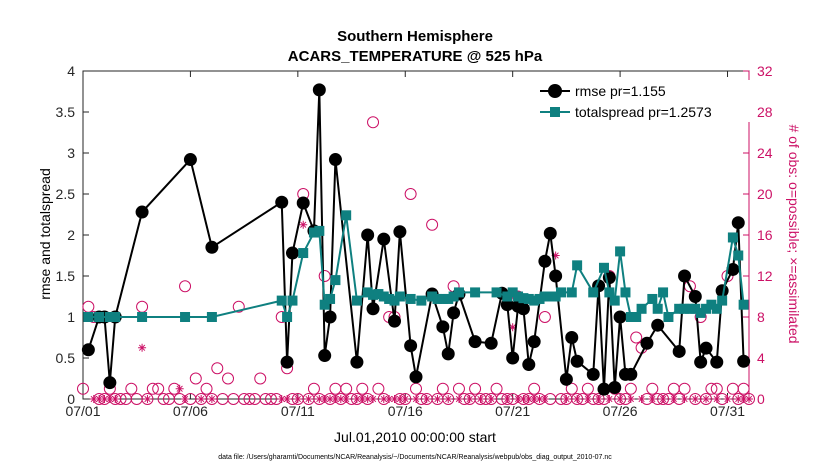 This screenshot has width=830, height=470. Describe the element at coordinates (66, 112) in the screenshot. I see `y-tick-label-left: 3.5` at that location.